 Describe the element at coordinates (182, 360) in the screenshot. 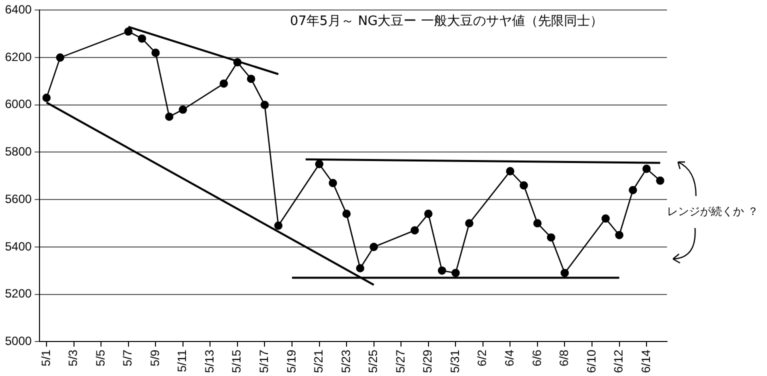

I see `x-tick-label: 5/11` at that location.